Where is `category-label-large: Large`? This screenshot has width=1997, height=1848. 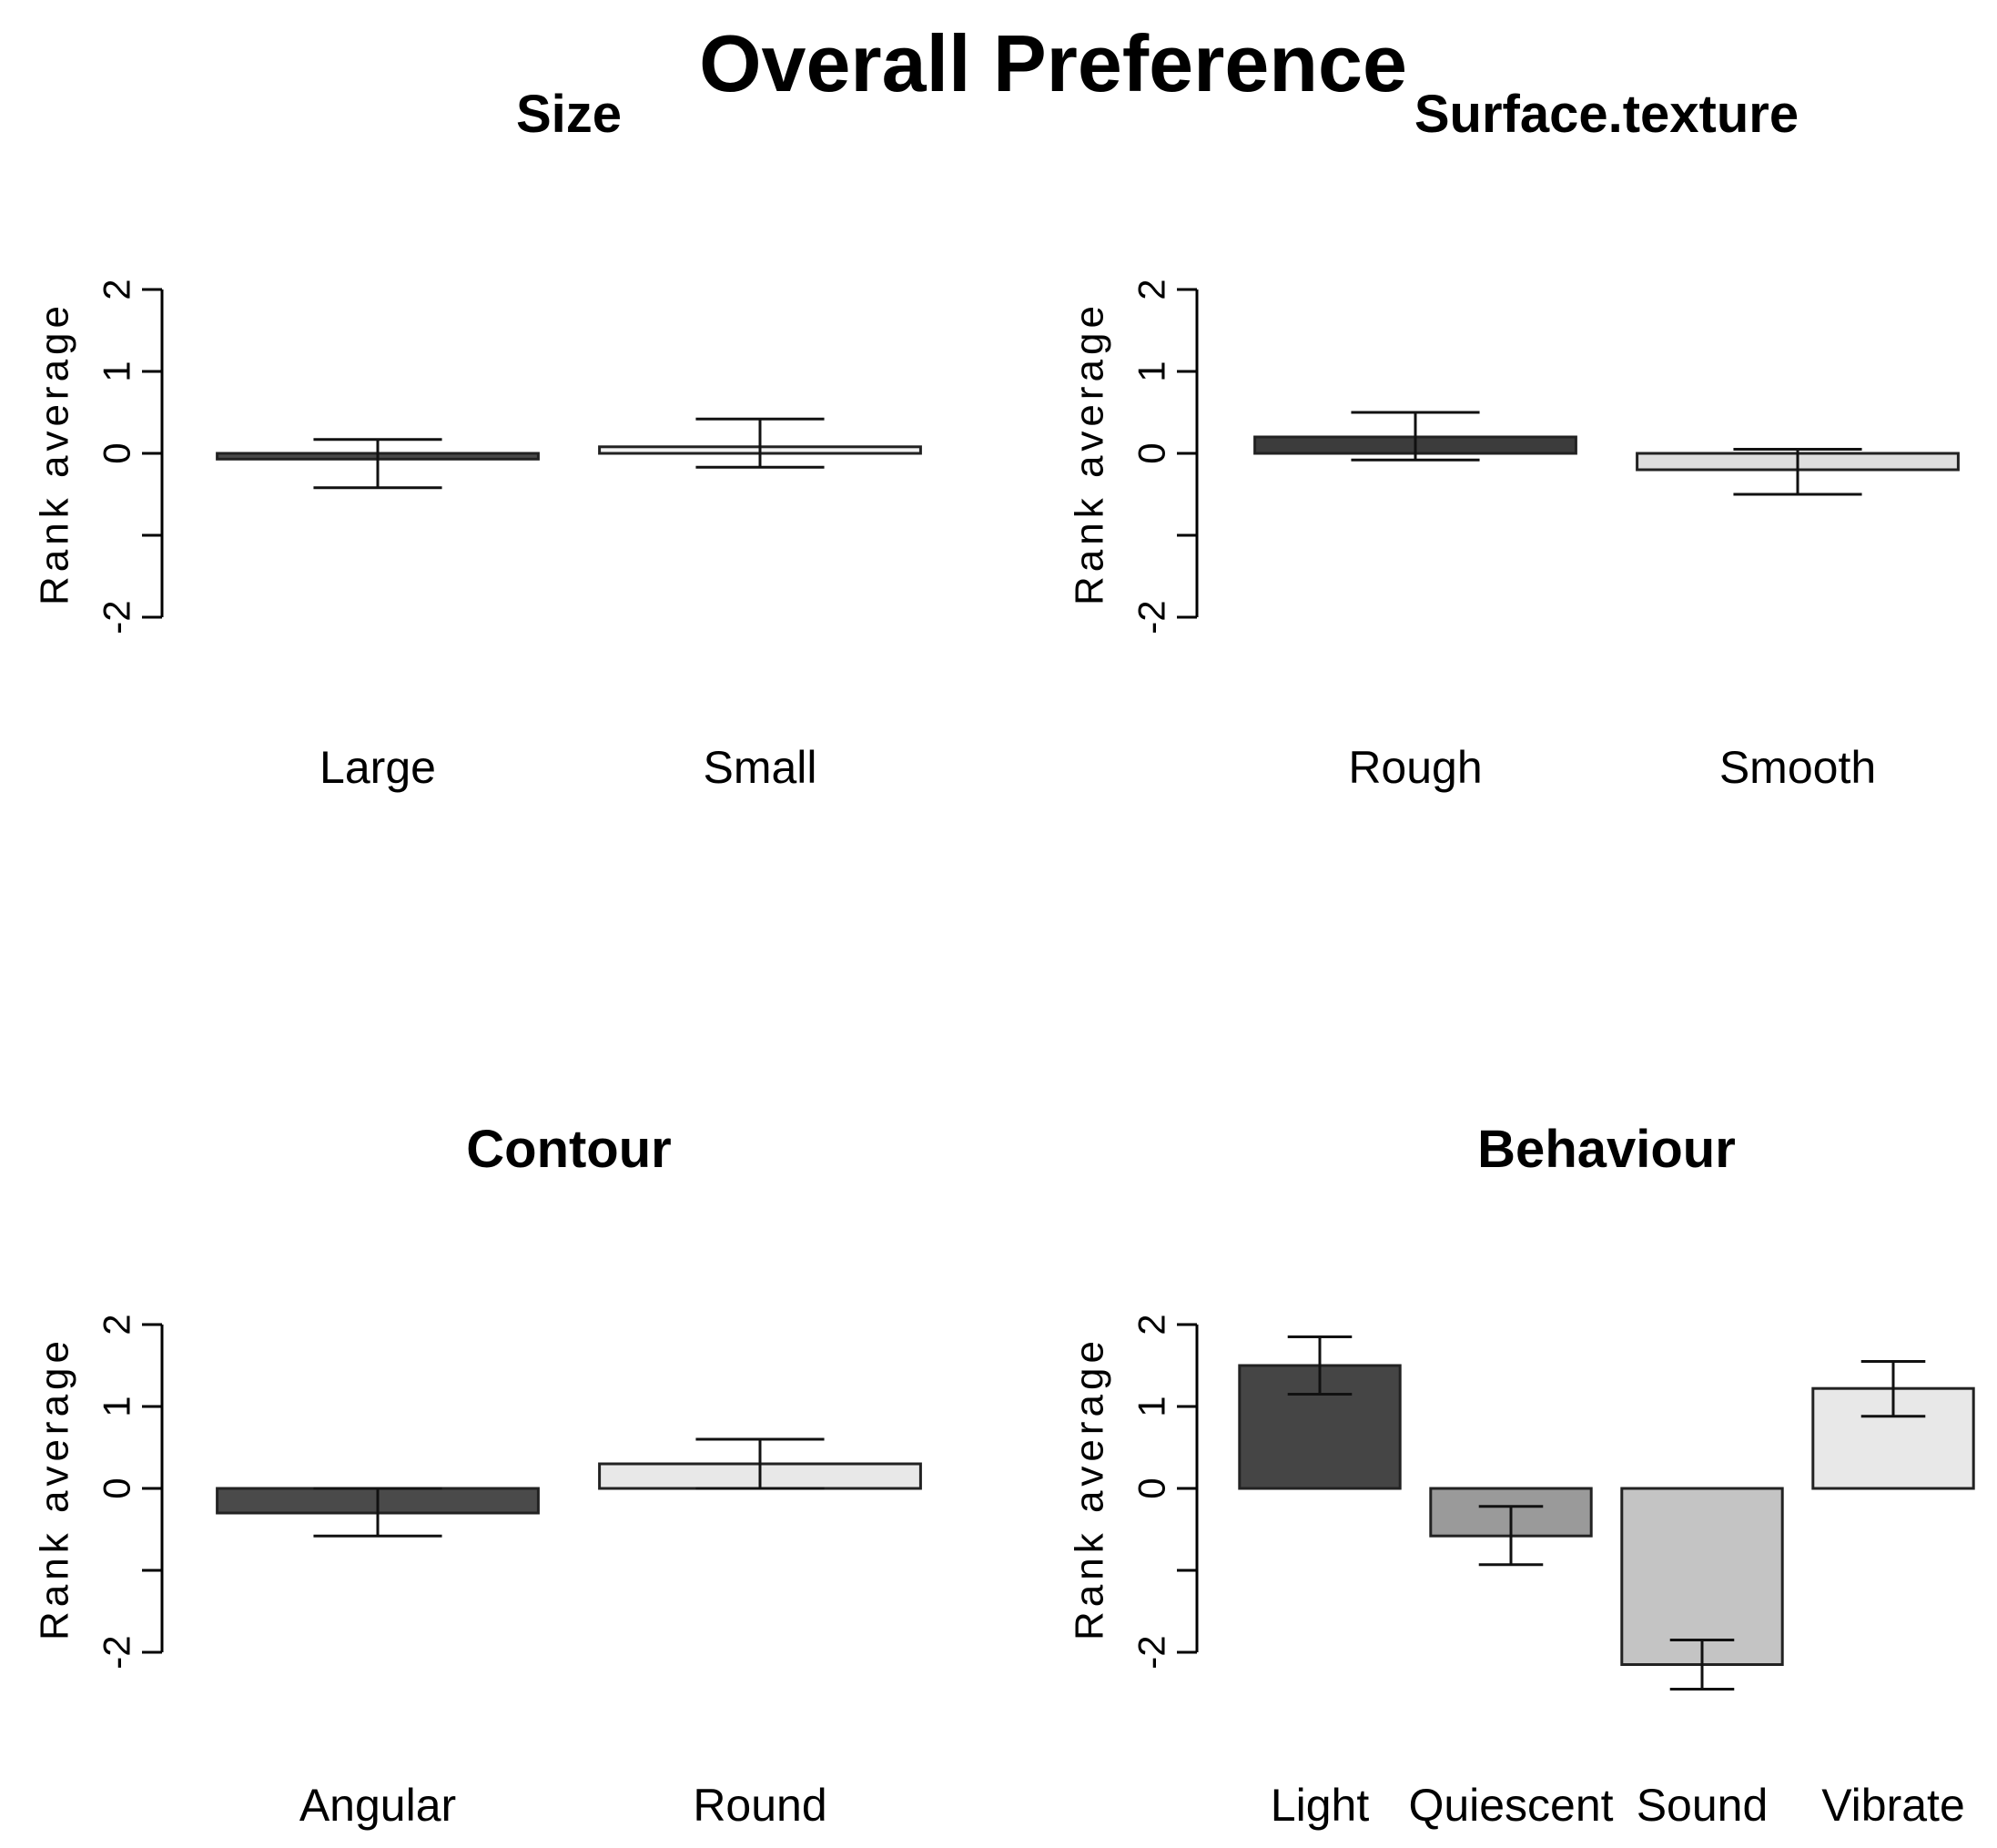 category-label-large: Large is located at coordinates (377, 767).